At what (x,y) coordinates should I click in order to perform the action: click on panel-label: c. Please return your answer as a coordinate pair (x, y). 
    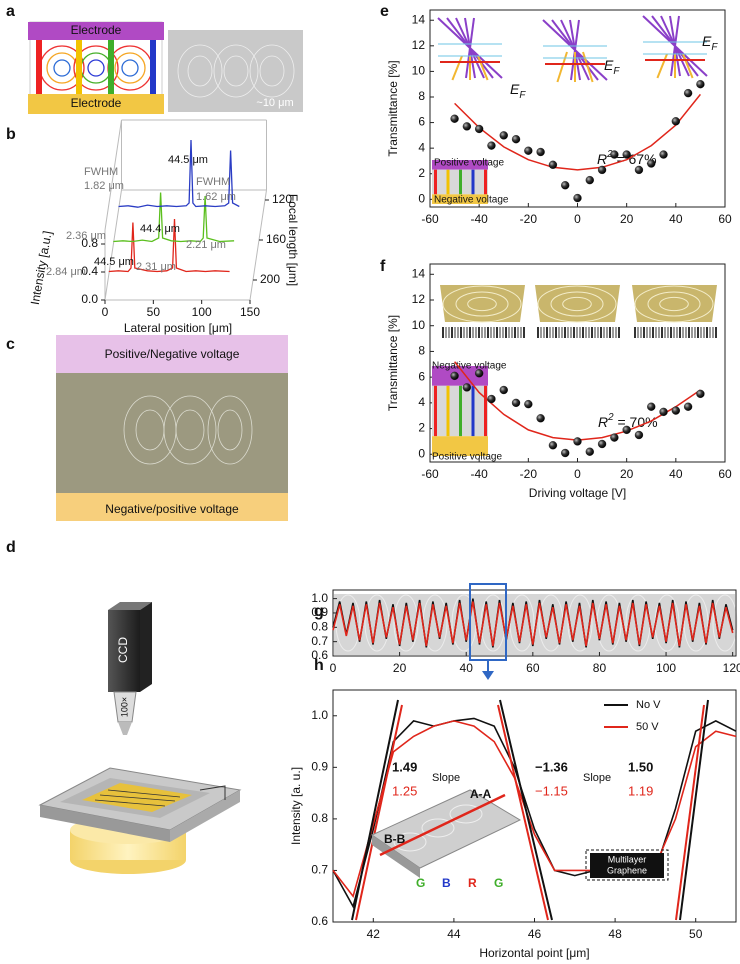
    Looking at the image, I should click on (10, 344).